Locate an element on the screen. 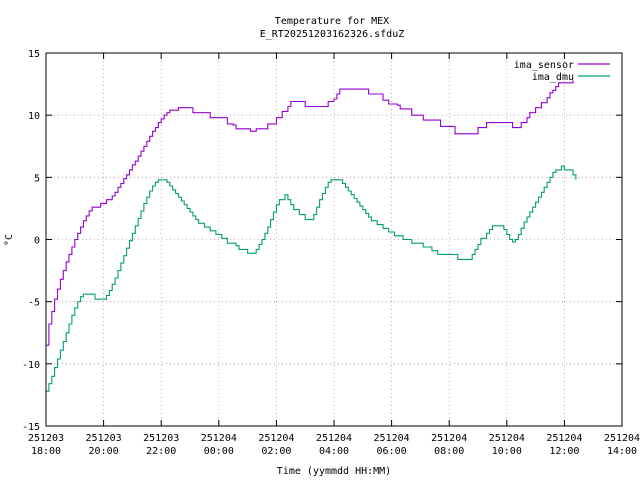  y-axis-label: °C is located at coordinates (9, 240).